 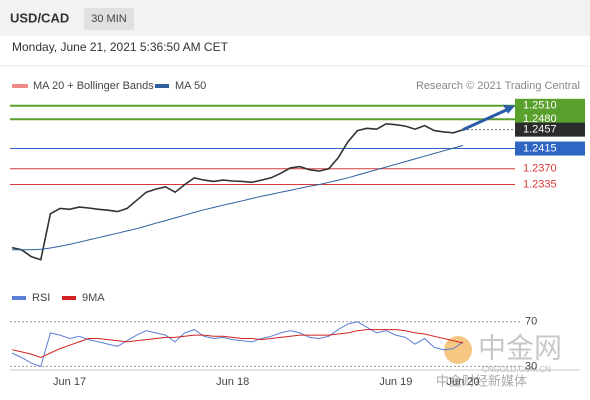 I want to click on datetime: Monday, June 21, 2021 5:36:50 AM CET, so click(x=120, y=47).